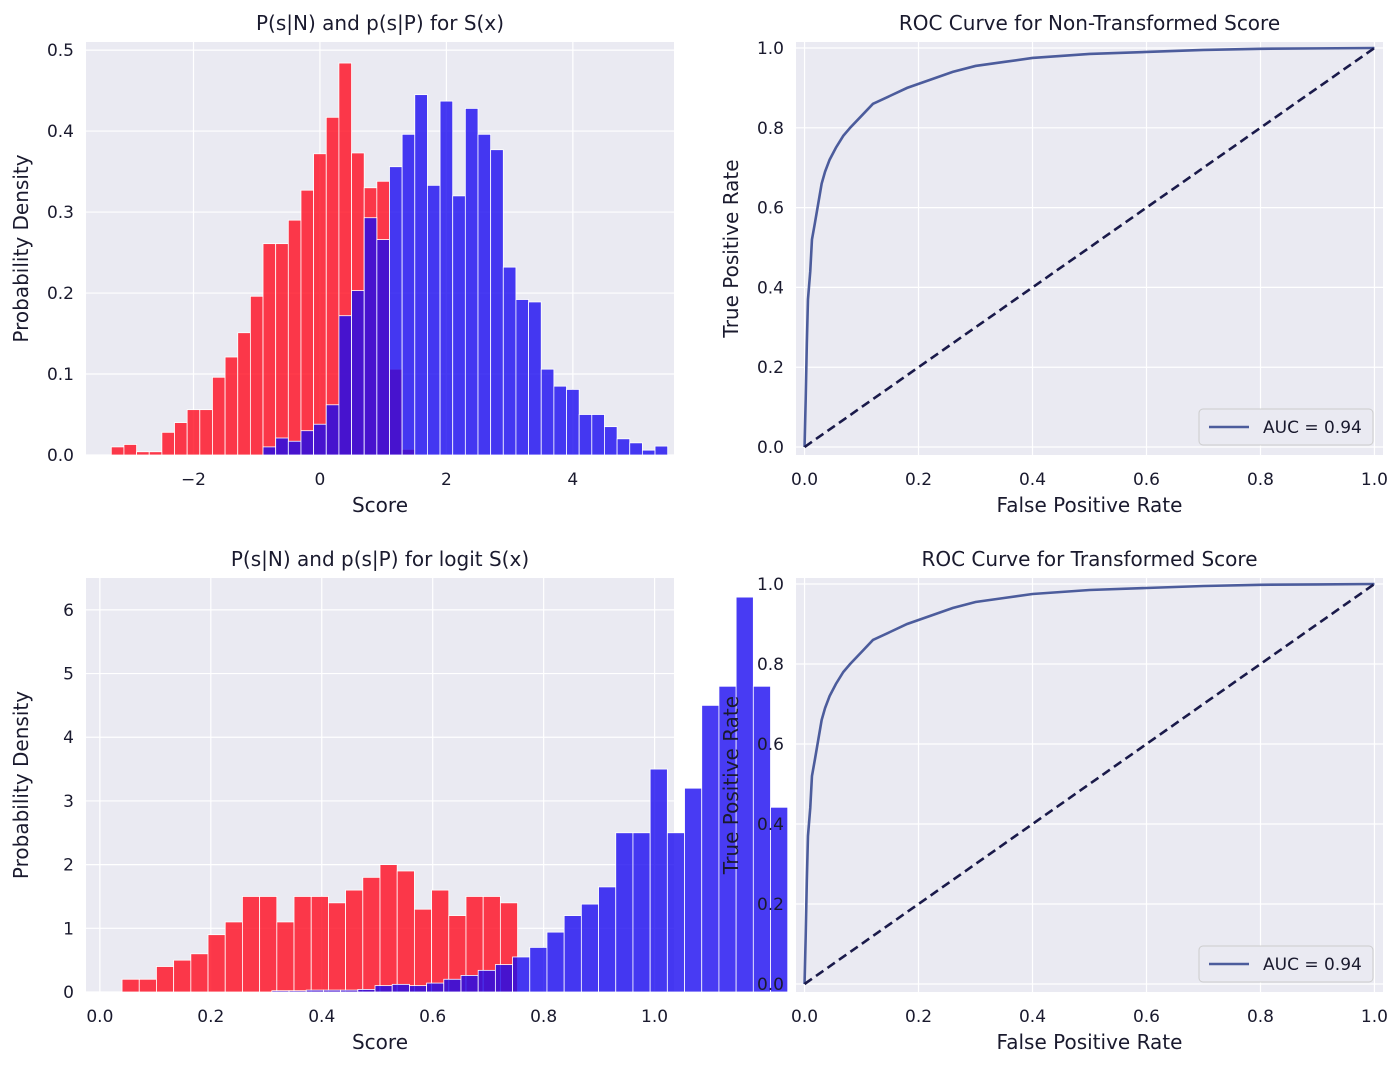 The height and width of the screenshot is (1066, 1400). Describe the element at coordinates (60, 213) in the screenshot. I see `y-tick-label: 0.3` at that location.